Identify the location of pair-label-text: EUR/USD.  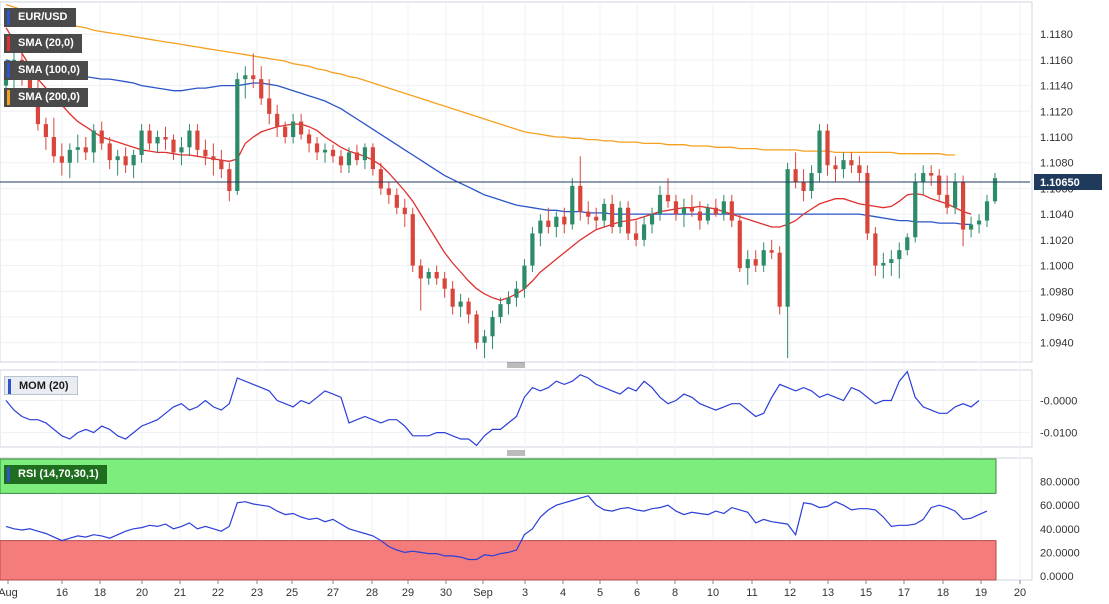
(43, 17).